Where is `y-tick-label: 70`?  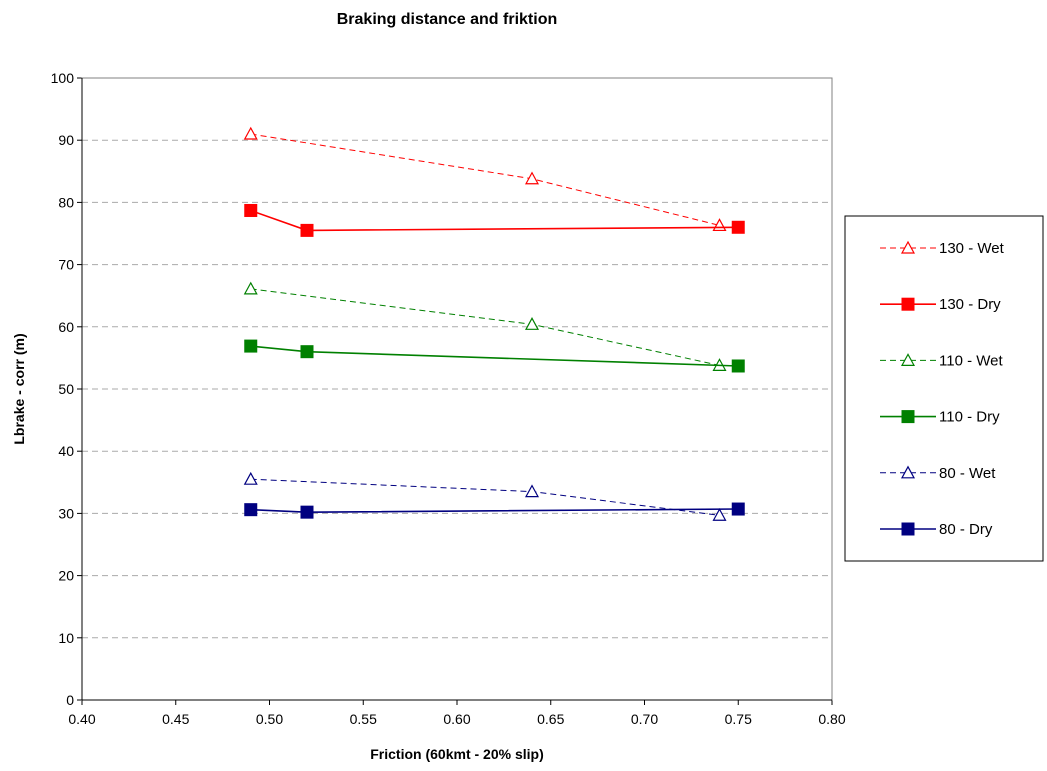 y-tick-label: 70 is located at coordinates (66, 265).